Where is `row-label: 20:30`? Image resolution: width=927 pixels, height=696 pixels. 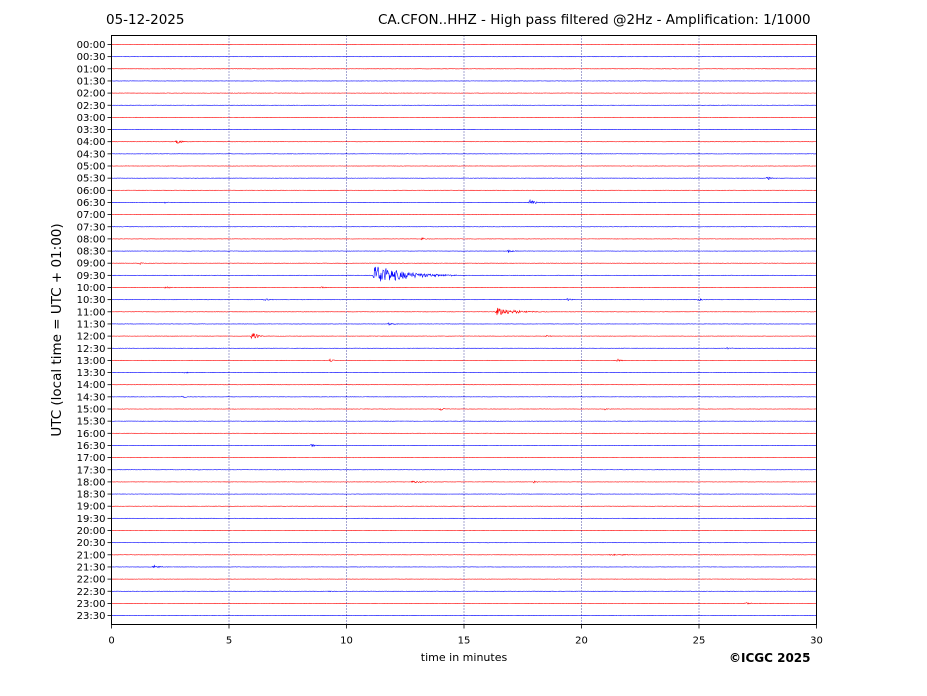 row-label: 20:30 is located at coordinates (91, 543).